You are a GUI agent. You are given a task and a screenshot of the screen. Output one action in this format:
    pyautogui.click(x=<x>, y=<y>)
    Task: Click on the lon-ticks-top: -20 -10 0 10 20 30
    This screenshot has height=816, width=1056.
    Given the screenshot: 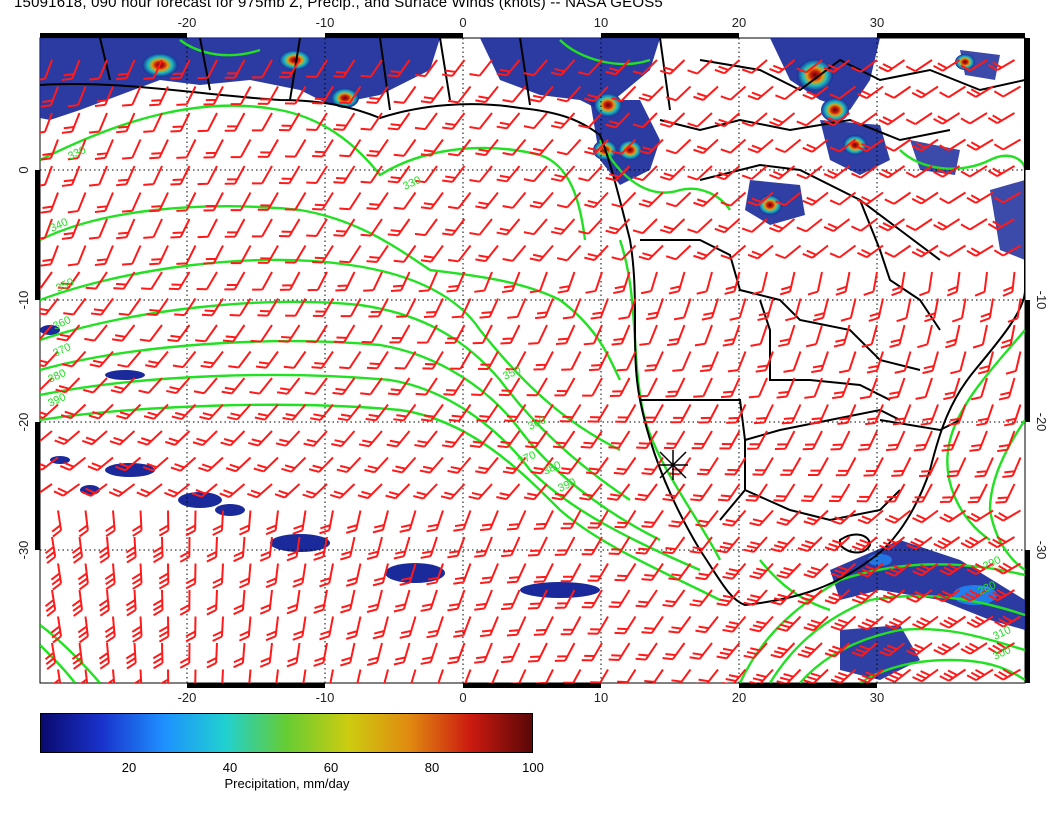 What is the action you would take?
    pyautogui.click(x=531, y=22)
    